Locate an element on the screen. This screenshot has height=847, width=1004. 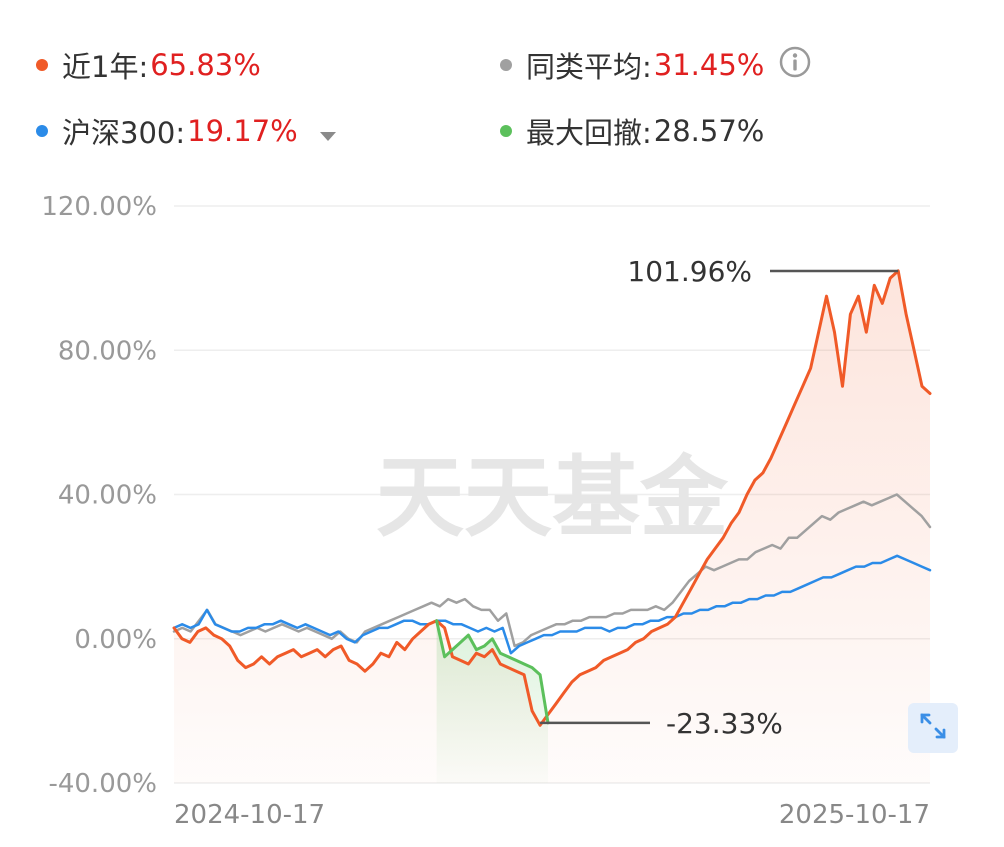
max-annotation-label: 101.96% is located at coordinates (689, 271).